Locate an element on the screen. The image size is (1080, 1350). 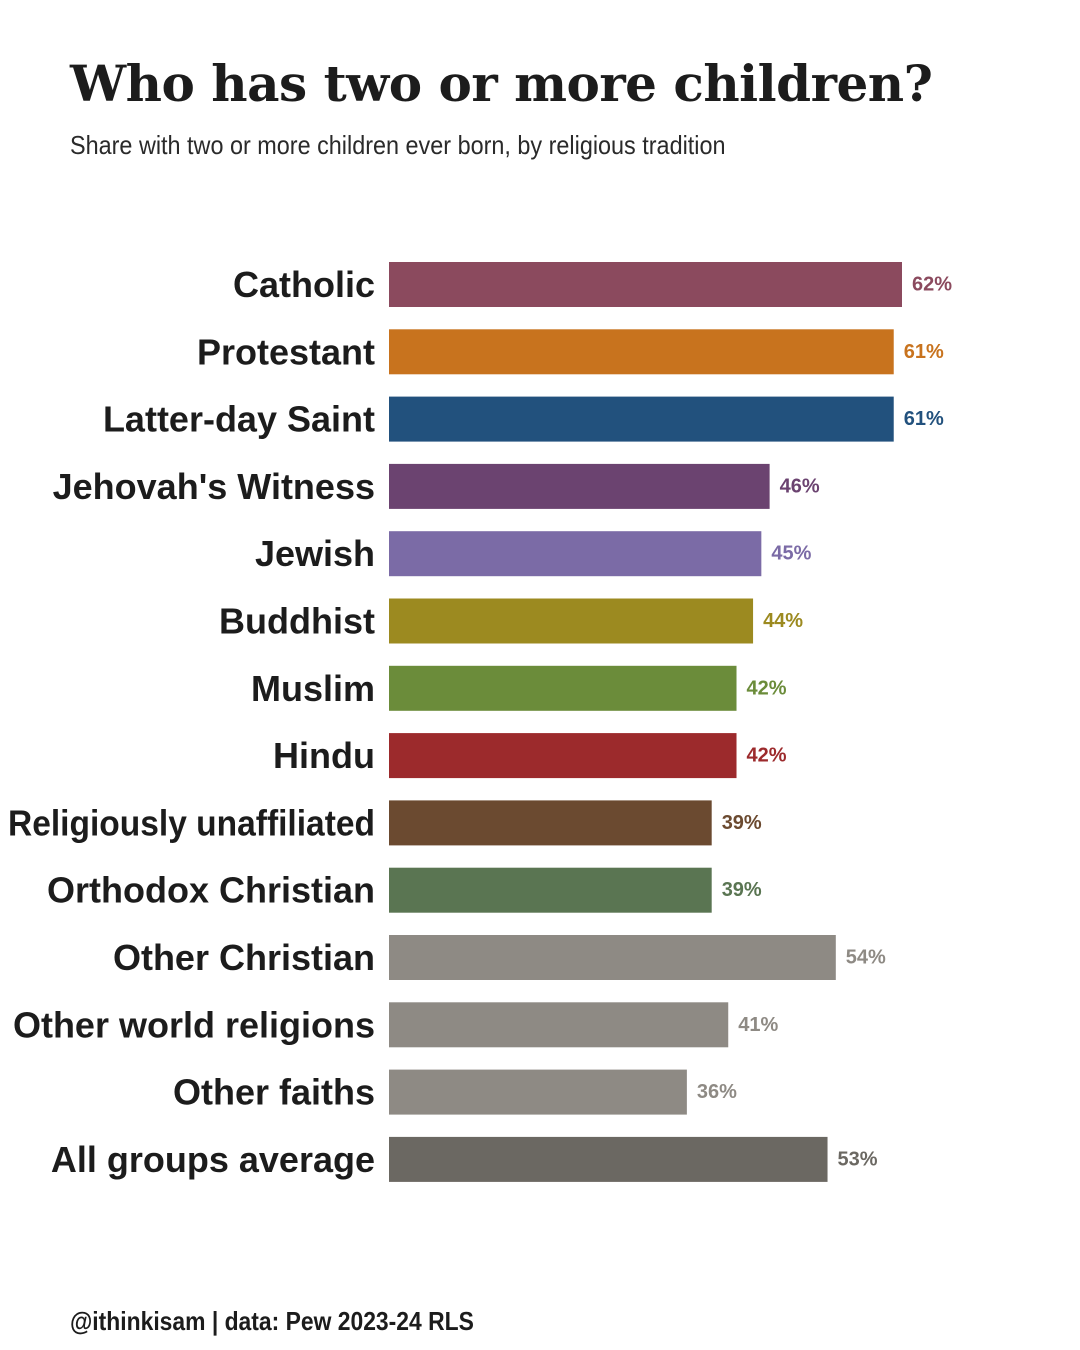
category-label-latter-day-saint: Latter-day Saint is located at coordinates (239, 419).